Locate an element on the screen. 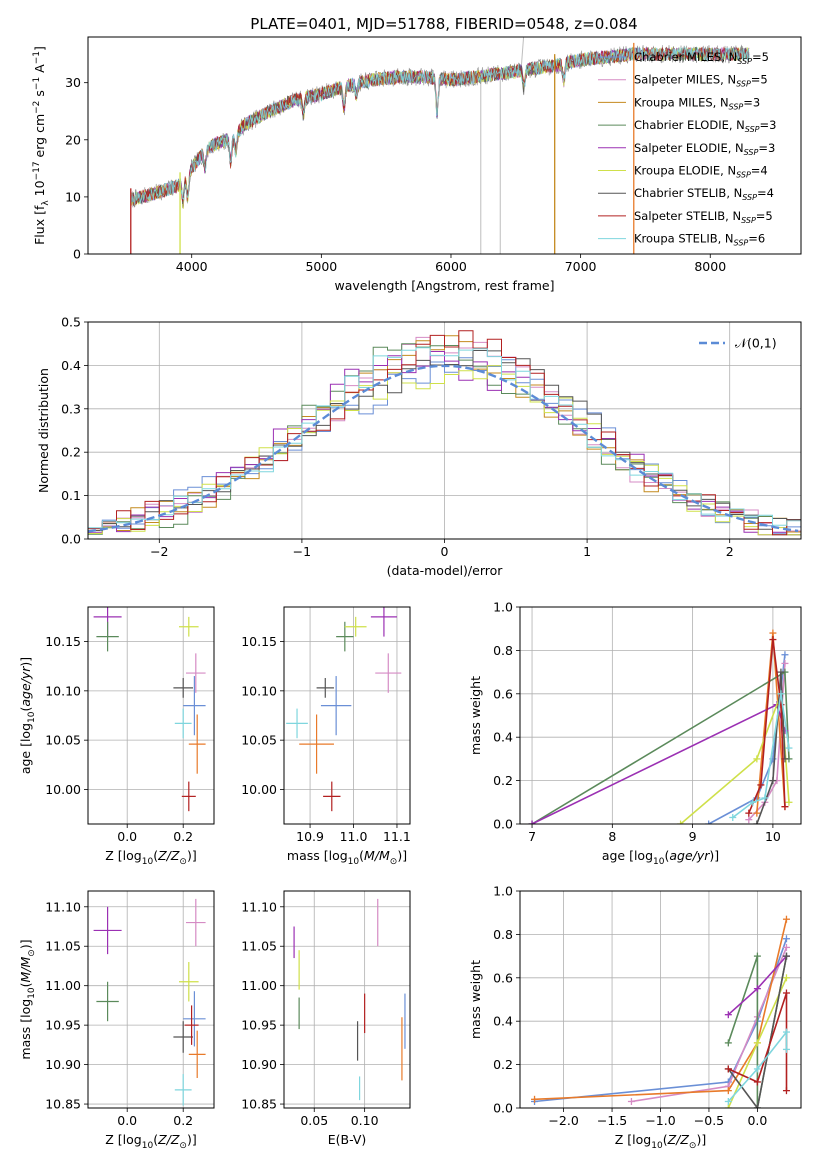 The image size is (819, 1170). model-spectrum-salpeter-stelib is located at coordinates (440, 126).